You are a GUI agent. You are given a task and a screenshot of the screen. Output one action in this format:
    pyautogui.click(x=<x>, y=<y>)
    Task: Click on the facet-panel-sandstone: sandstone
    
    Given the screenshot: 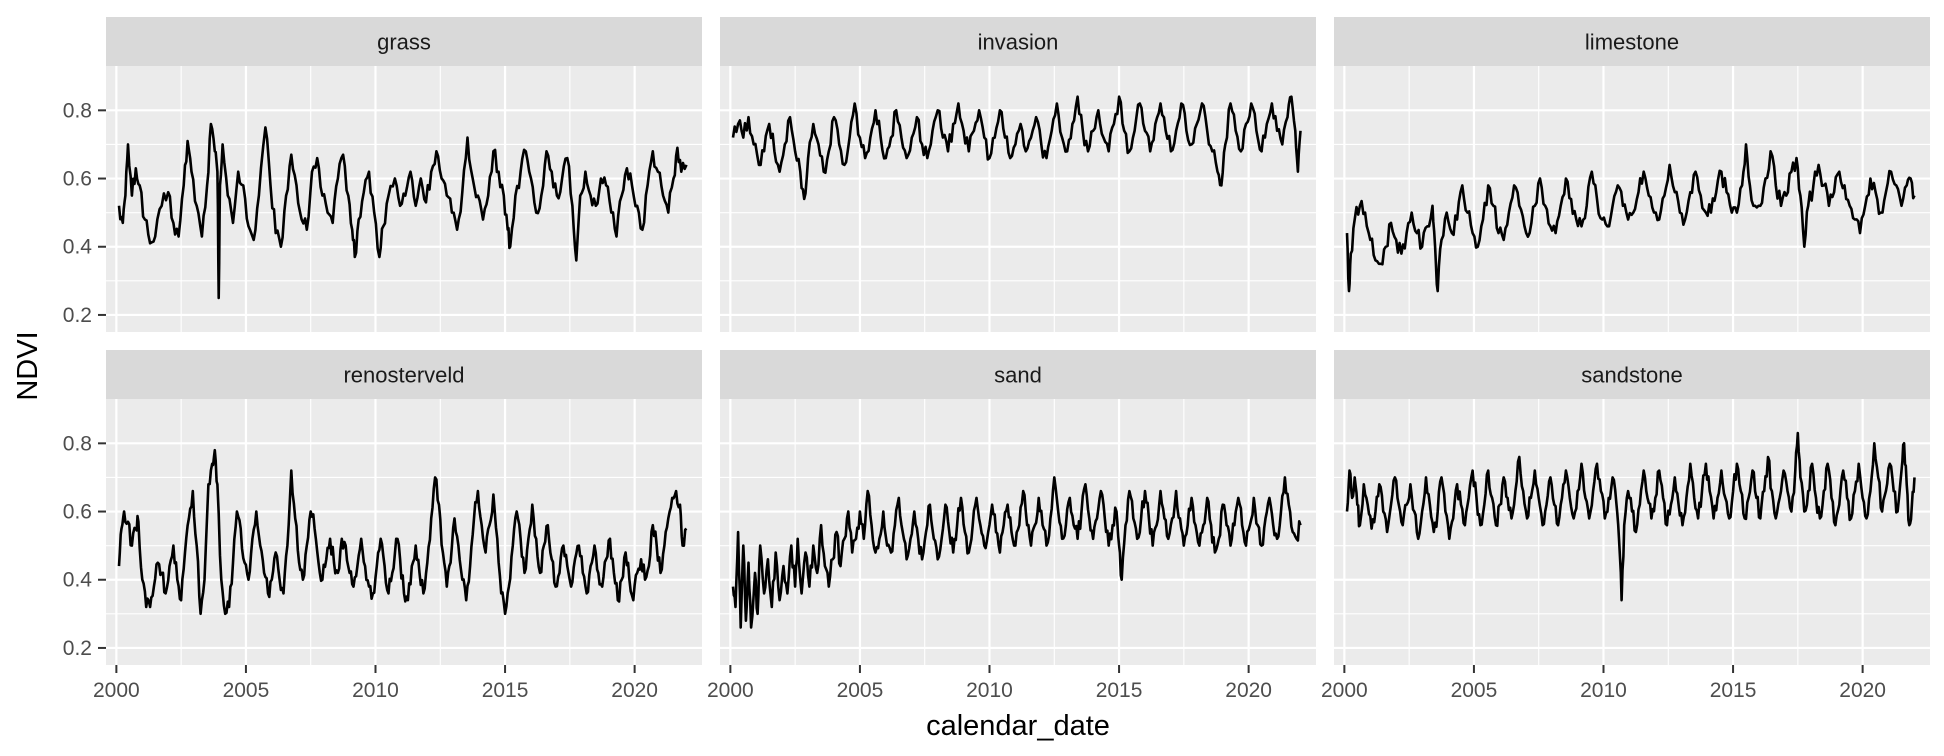 What is the action you would take?
    pyautogui.click(x=1632, y=507)
    